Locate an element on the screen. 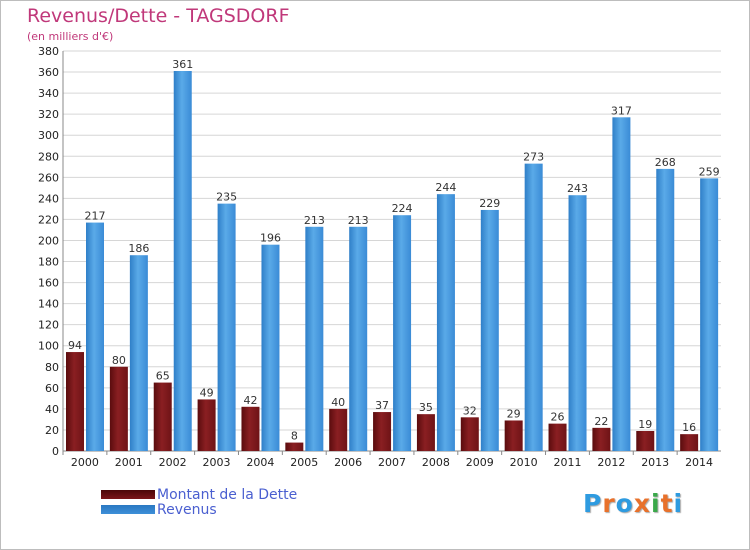  legend-item-revenus: Revenus is located at coordinates (199, 510).